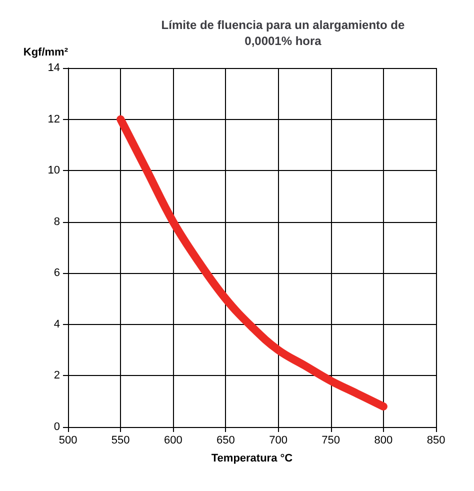  I want to click on y-tick-label: 10, so click(54, 170).